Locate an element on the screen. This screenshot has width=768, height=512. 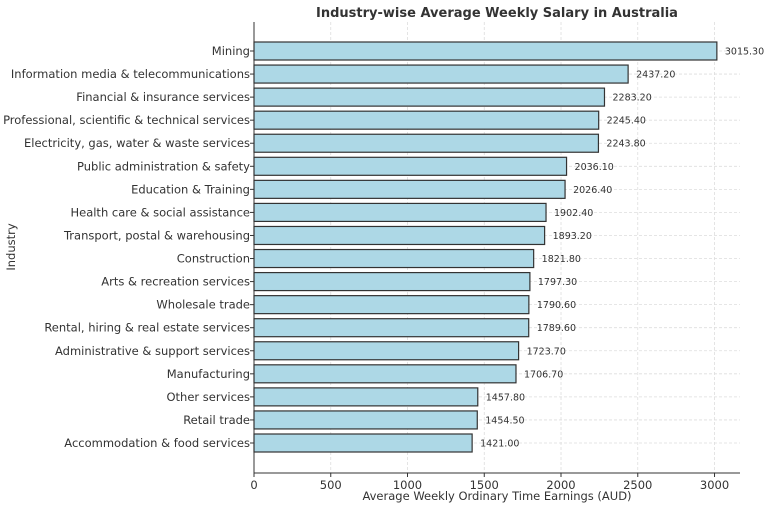
x-tick-label: 0 is located at coordinates (253, 485).